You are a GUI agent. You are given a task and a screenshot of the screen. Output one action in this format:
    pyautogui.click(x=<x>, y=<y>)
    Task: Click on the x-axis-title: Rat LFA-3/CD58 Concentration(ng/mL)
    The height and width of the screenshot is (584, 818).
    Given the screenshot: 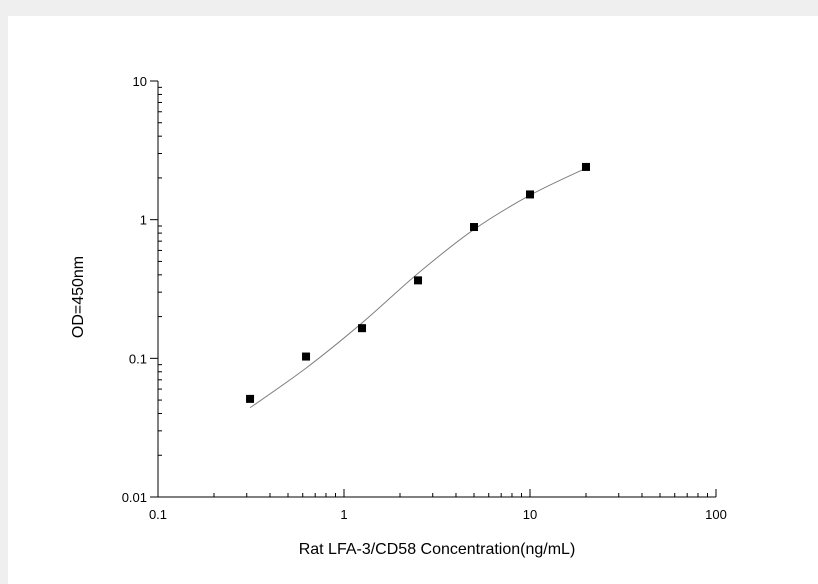 What is the action you would take?
    pyautogui.click(x=437, y=549)
    